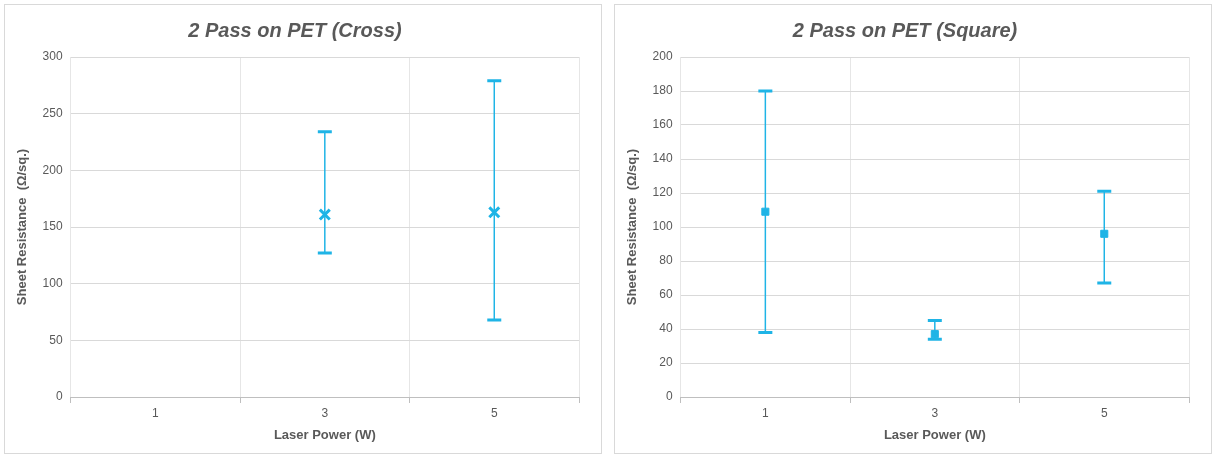 This screenshot has height=462, width=1225. Describe the element at coordinates (666, 294) in the screenshot. I see `y-tick-label: 60` at that location.